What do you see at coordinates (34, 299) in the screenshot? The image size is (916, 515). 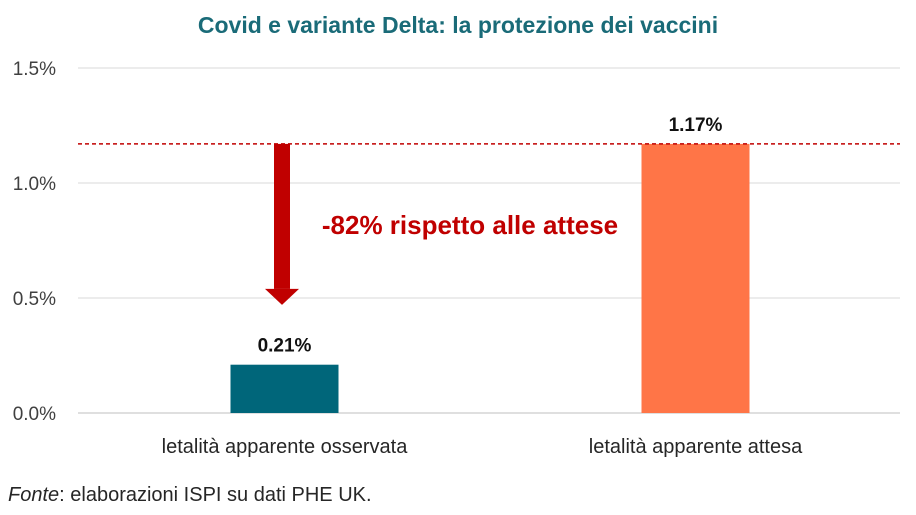 I see `y-tick-label: 0.5%` at bounding box center [34, 299].